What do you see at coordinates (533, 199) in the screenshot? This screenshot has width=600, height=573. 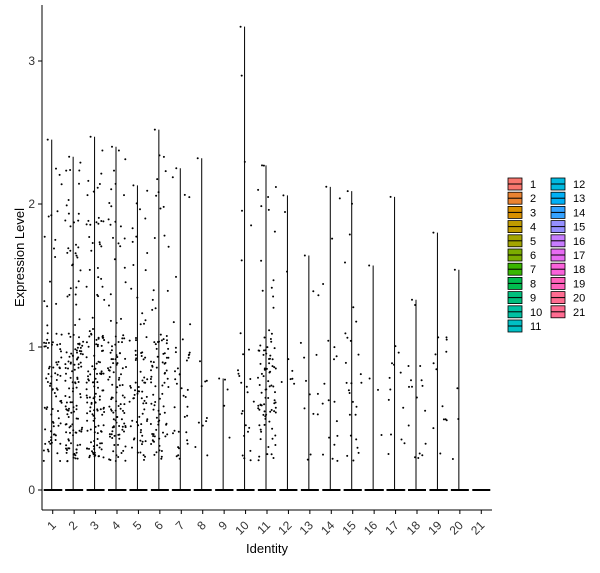 I see `legend-label: 2` at bounding box center [533, 199].